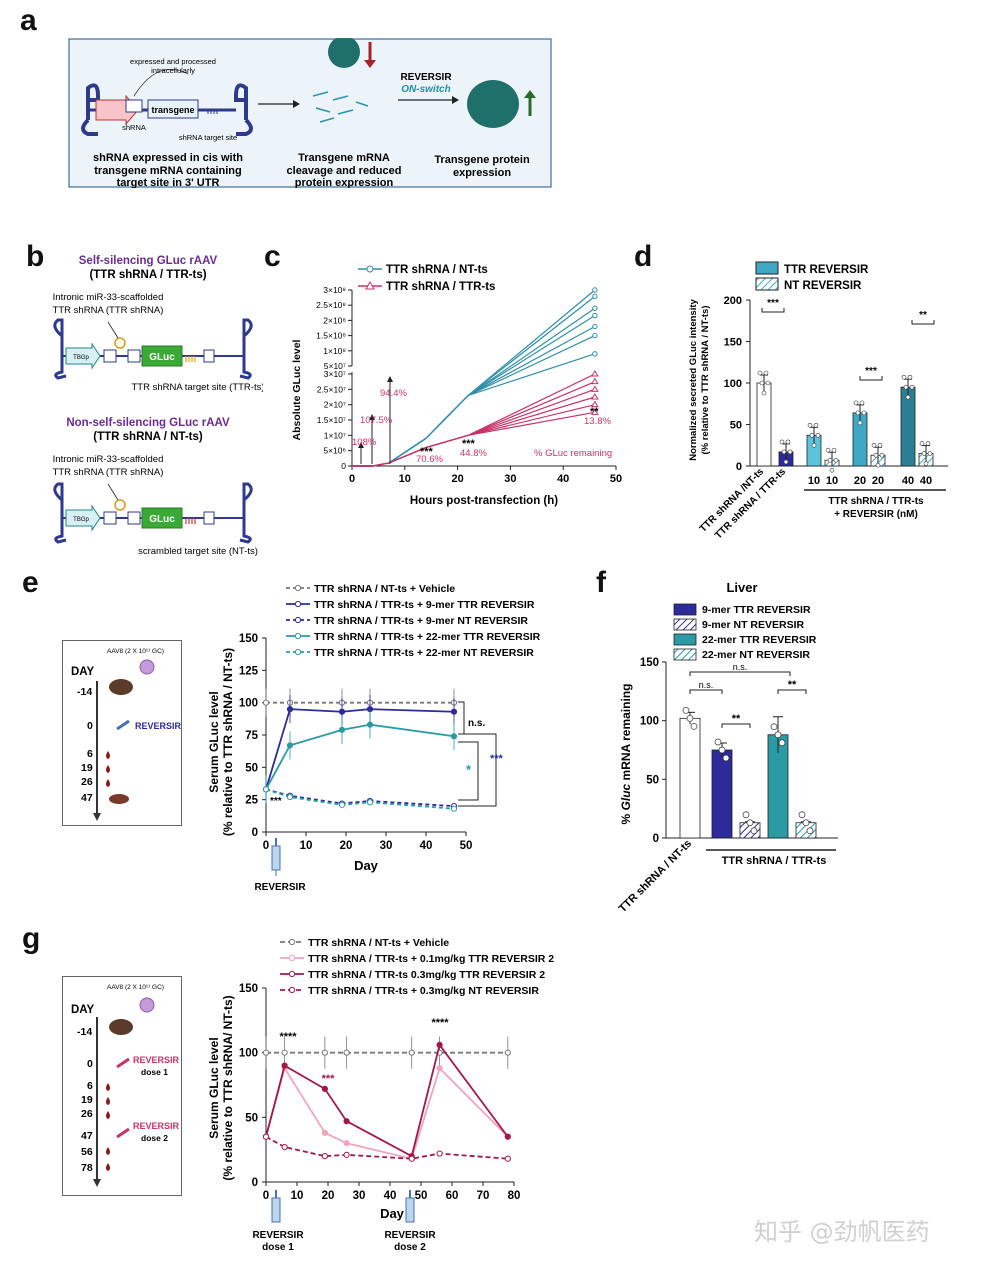 This screenshot has height=1272, width=1000. What do you see at coordinates (733, 384) in the screenshot?
I see `d-ytick-label: 100` at bounding box center [733, 384].